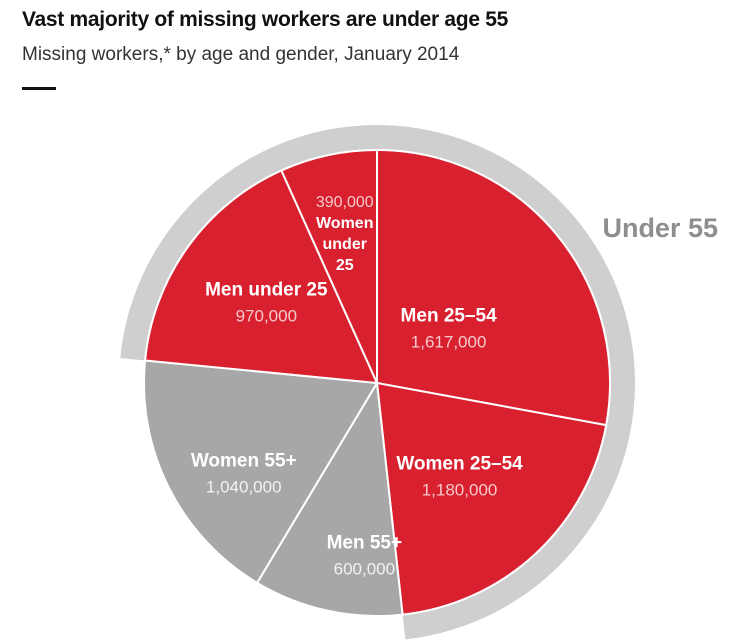  I want to click on slice-name-label: Men 55+, so click(365, 542).